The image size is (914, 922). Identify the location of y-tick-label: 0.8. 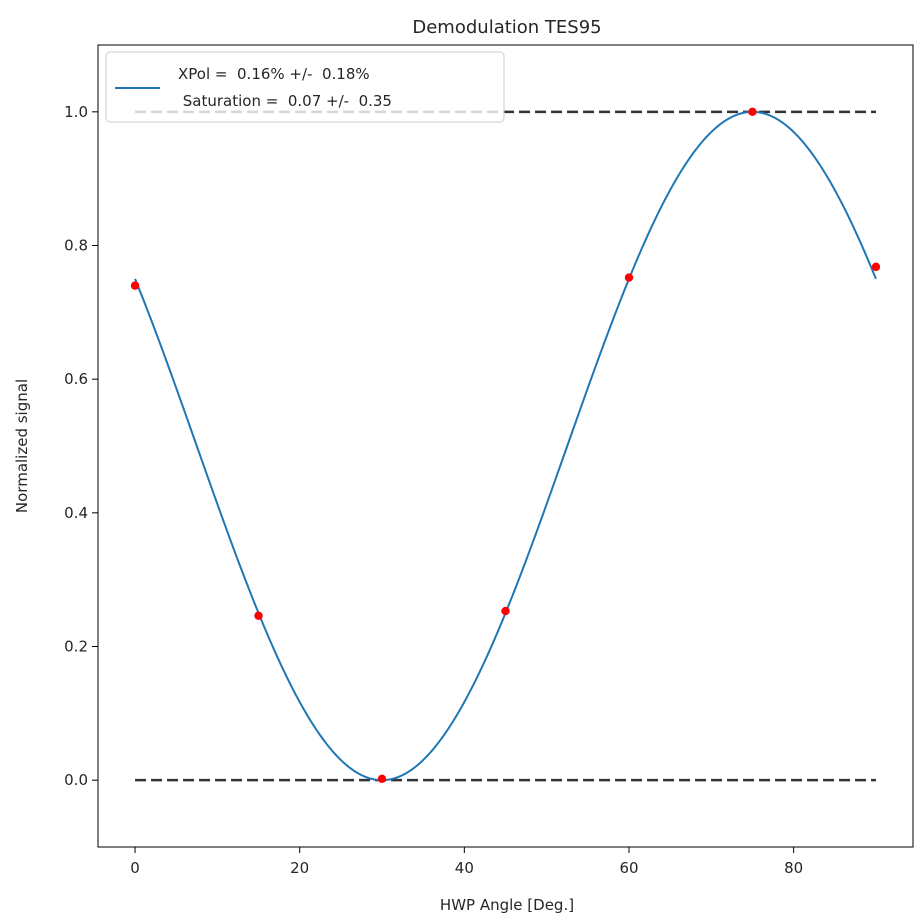
(76, 246).